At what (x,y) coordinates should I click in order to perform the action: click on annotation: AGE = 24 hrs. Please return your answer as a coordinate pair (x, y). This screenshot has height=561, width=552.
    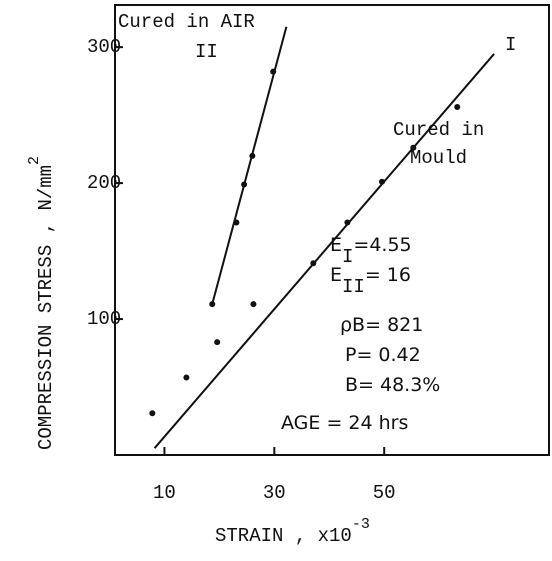
    Looking at the image, I should click on (344, 423).